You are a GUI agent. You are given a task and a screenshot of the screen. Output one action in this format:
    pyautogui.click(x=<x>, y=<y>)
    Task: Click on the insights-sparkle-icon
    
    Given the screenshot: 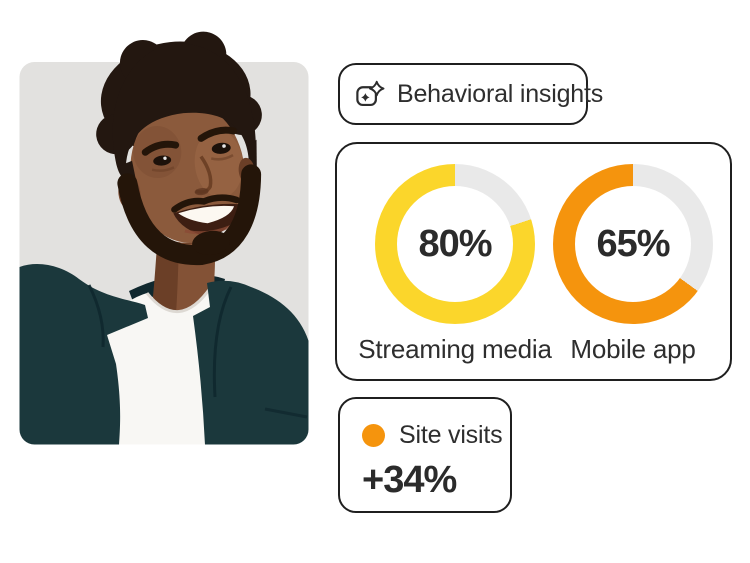 What is the action you would take?
    pyautogui.click(x=370, y=94)
    